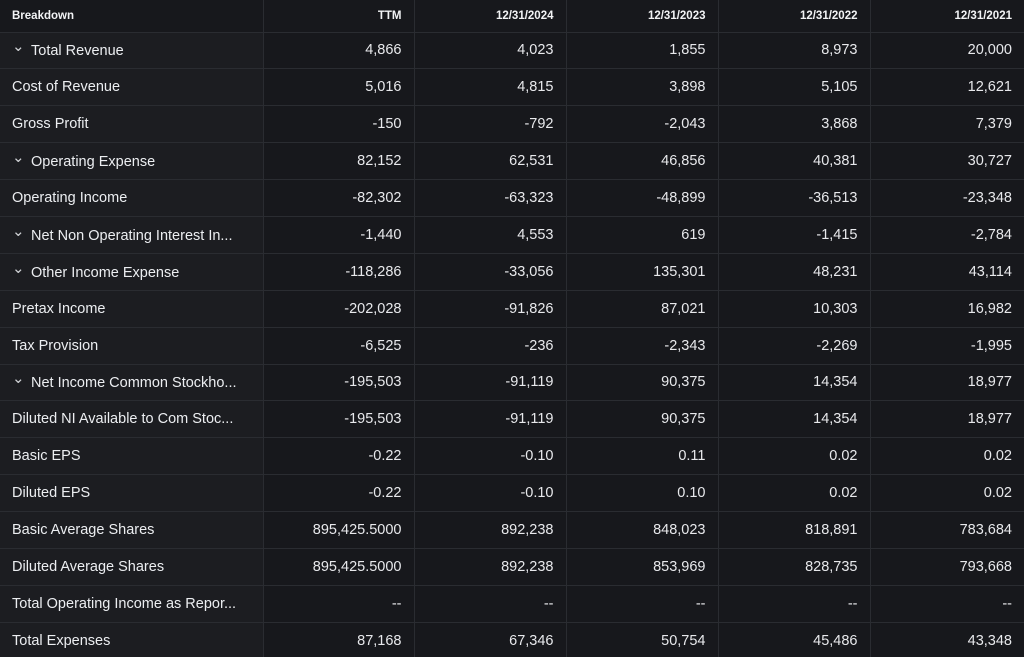 The height and width of the screenshot is (657, 1024). What do you see at coordinates (490, 124) in the screenshot?
I see `cell-value: -792` at bounding box center [490, 124].